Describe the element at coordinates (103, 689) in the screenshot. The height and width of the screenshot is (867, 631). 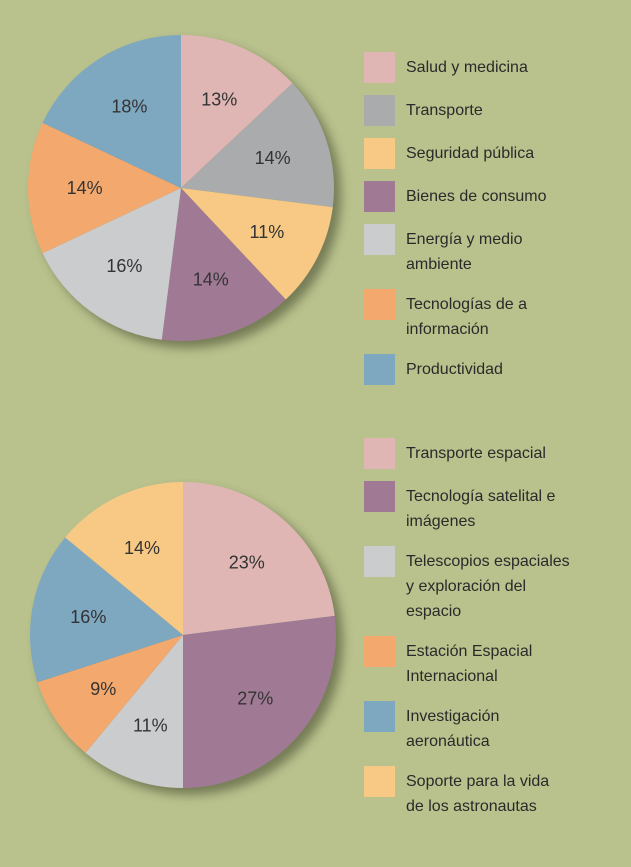
I see `slice-label: 9%` at that location.